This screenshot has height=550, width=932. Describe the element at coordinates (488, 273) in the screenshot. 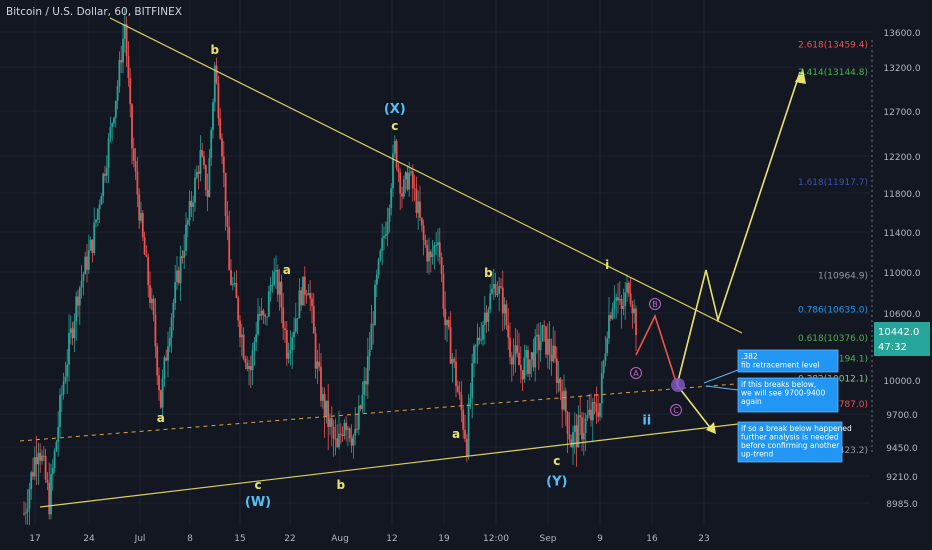

I see `wave-label: b` at that location.